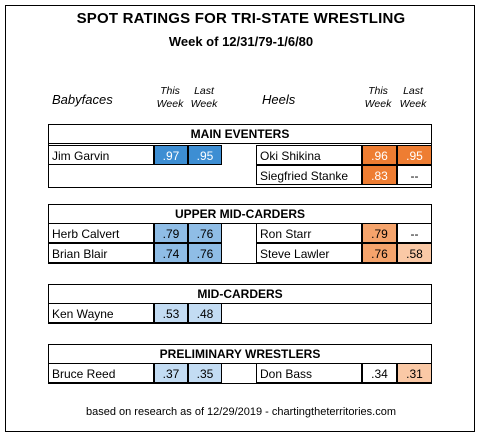 Image resolution: width=482 pixels, height=437 pixels. I want to click on heel-name-1: Don Bass, so click(309, 373).